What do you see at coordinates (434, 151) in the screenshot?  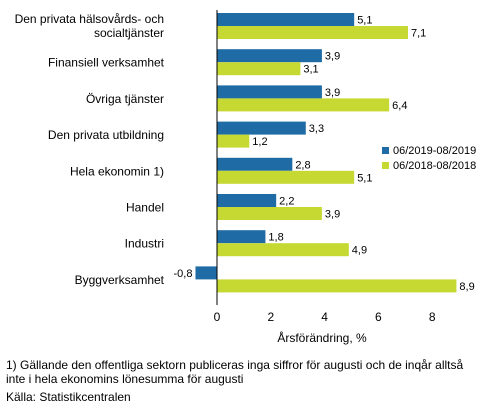 I see `legend-label: 06/2019-08/2019` at bounding box center [434, 151].